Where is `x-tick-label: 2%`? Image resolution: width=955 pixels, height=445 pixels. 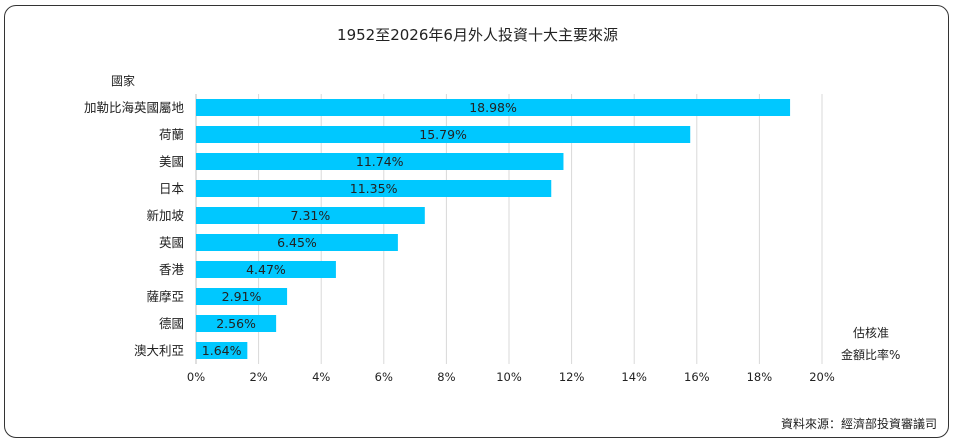 x-tick-label: 2% is located at coordinates (258, 377).